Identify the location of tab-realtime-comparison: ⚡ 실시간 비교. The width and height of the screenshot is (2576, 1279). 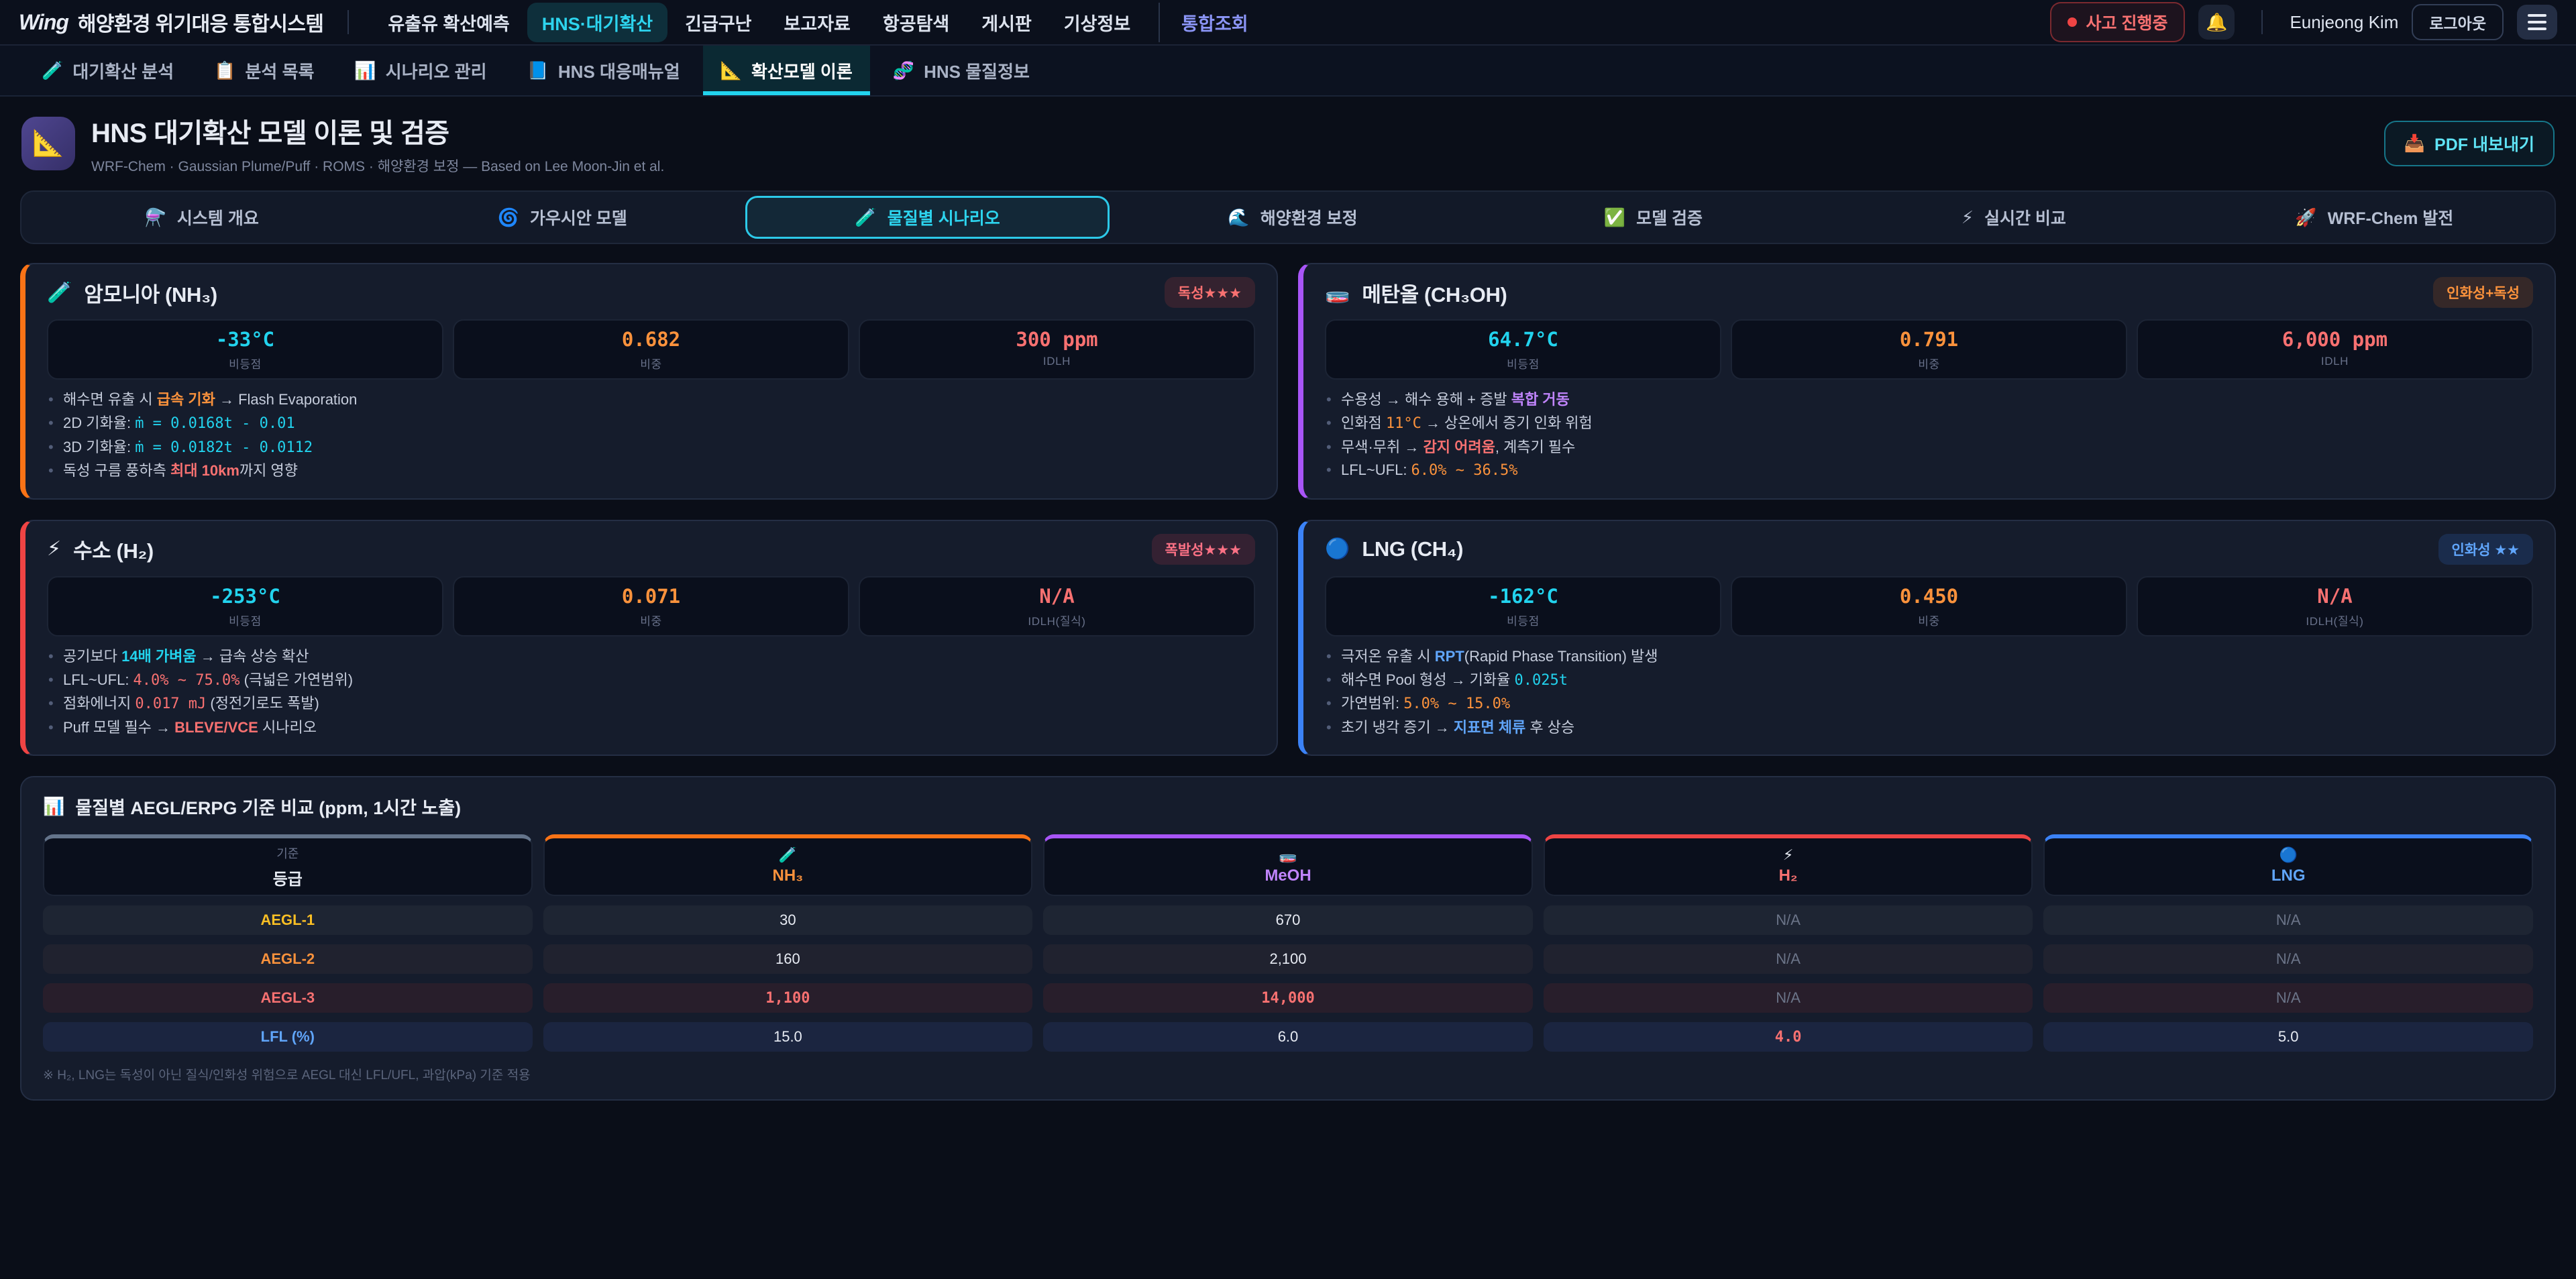
(2013, 218).